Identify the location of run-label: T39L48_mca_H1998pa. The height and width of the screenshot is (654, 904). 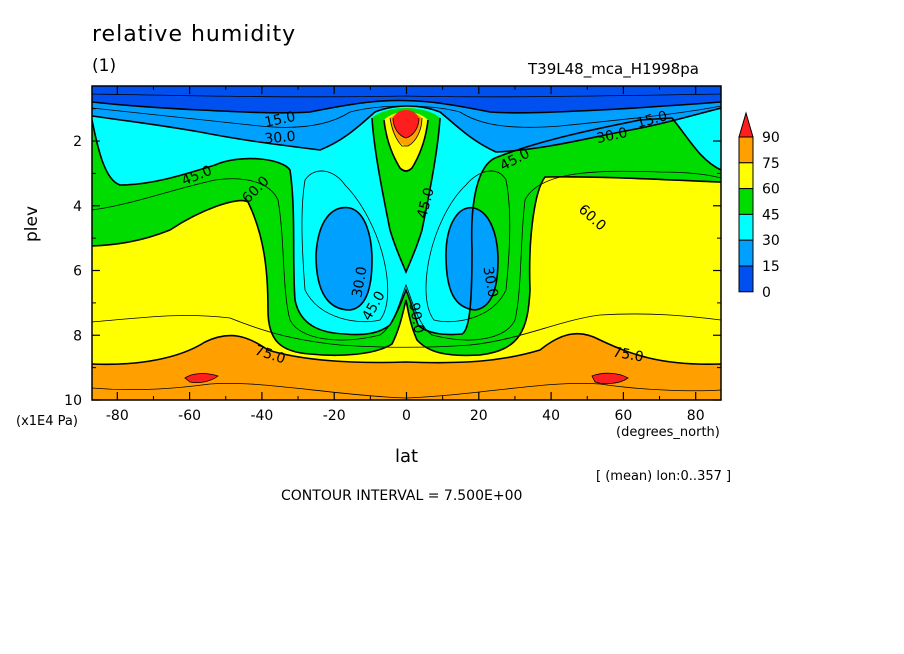
(613, 69).